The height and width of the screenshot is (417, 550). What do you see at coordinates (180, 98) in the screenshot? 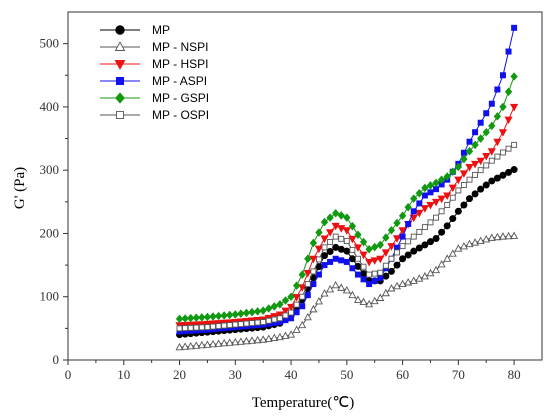
I see `legend-label: MP - GSPI` at bounding box center [180, 98].